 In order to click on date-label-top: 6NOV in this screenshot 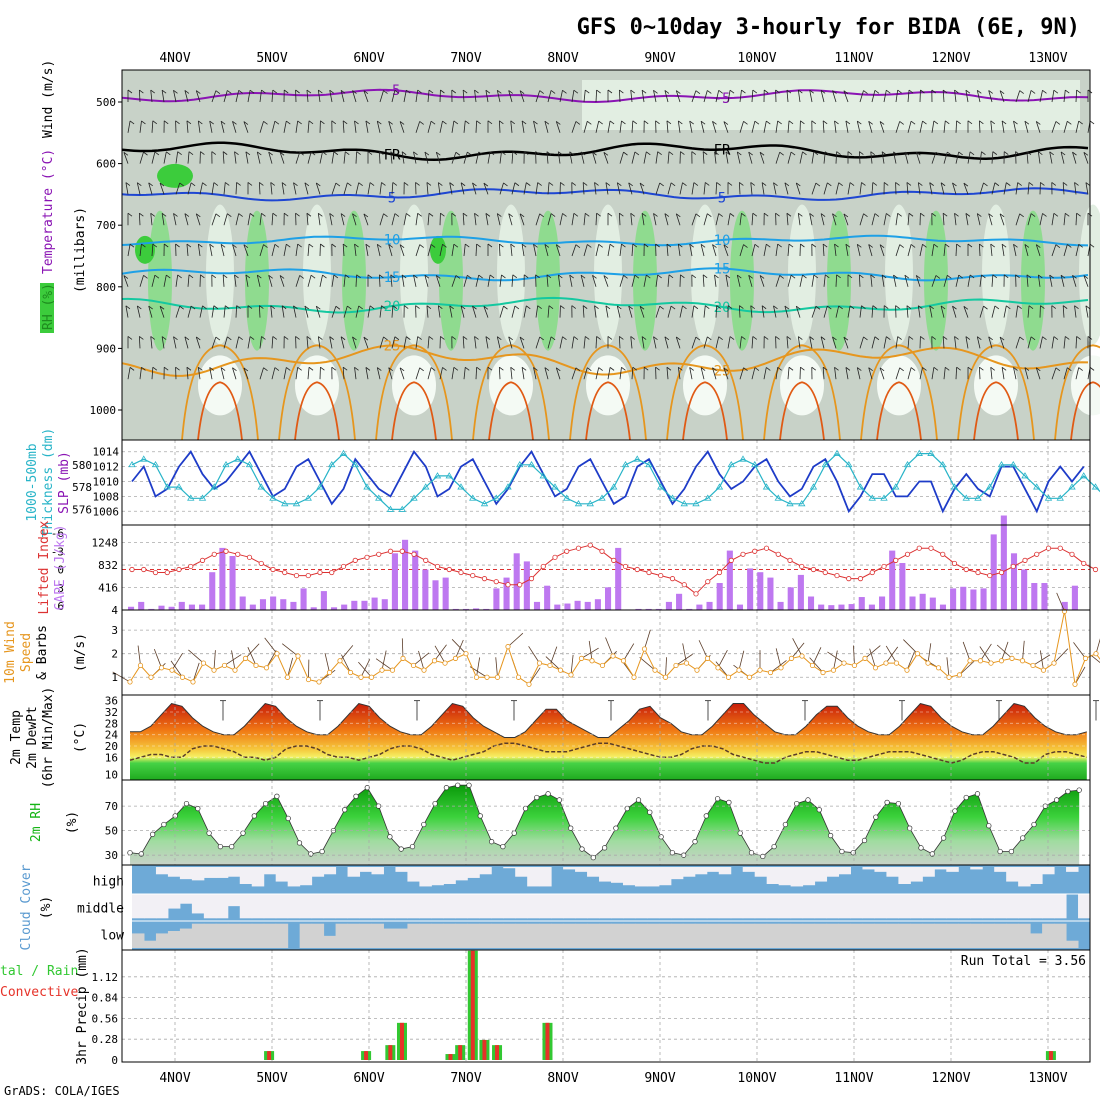, I will do `click(368, 58)`.